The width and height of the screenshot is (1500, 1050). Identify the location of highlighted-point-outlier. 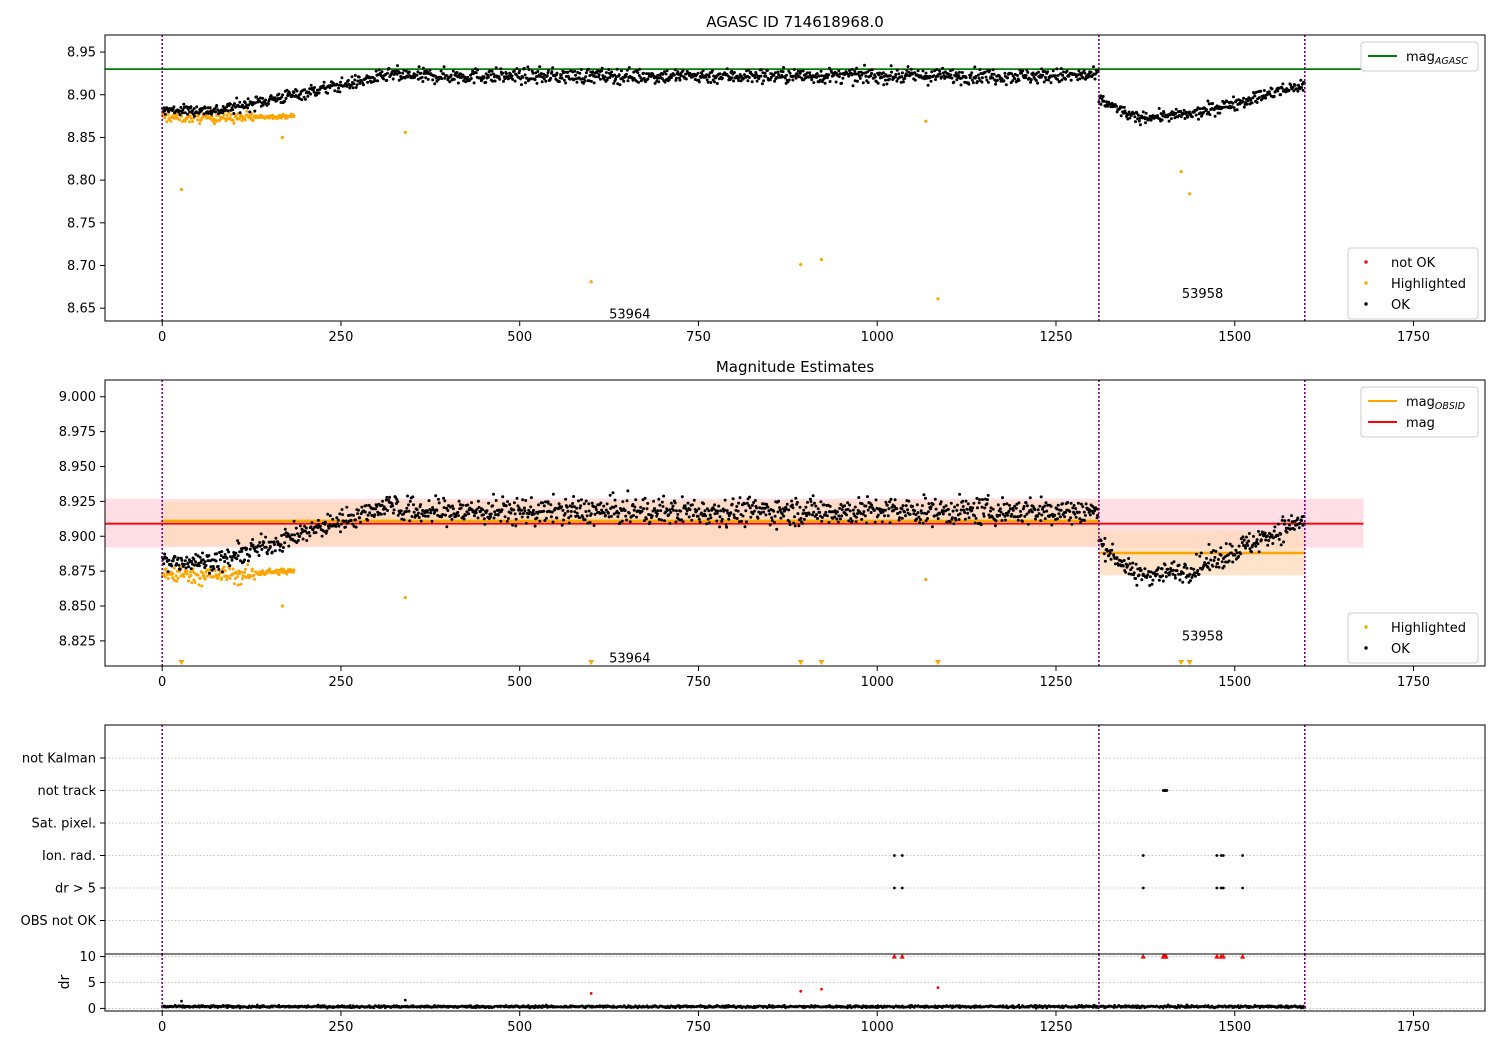
(926, 121).